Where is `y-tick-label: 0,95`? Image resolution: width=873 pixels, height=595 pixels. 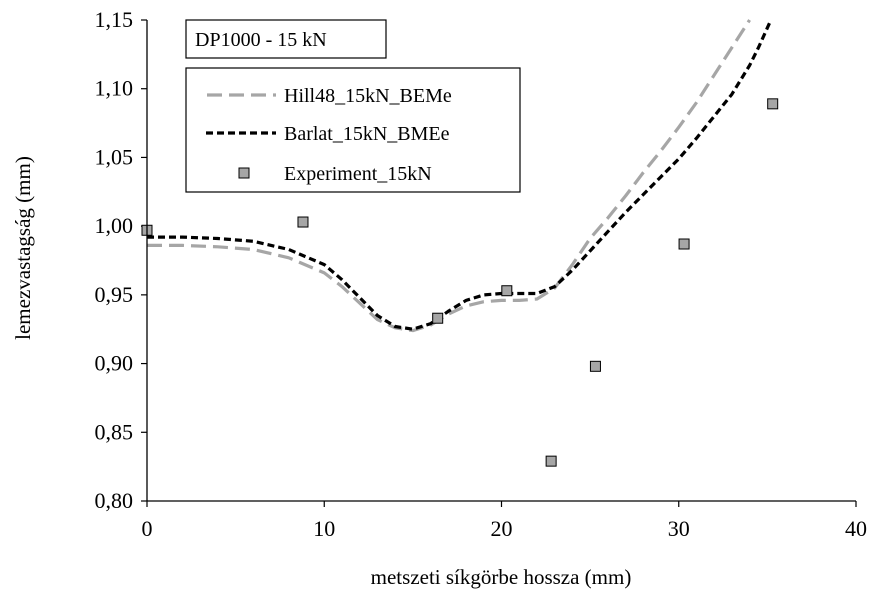 y-tick-label: 0,95 is located at coordinates (114, 294).